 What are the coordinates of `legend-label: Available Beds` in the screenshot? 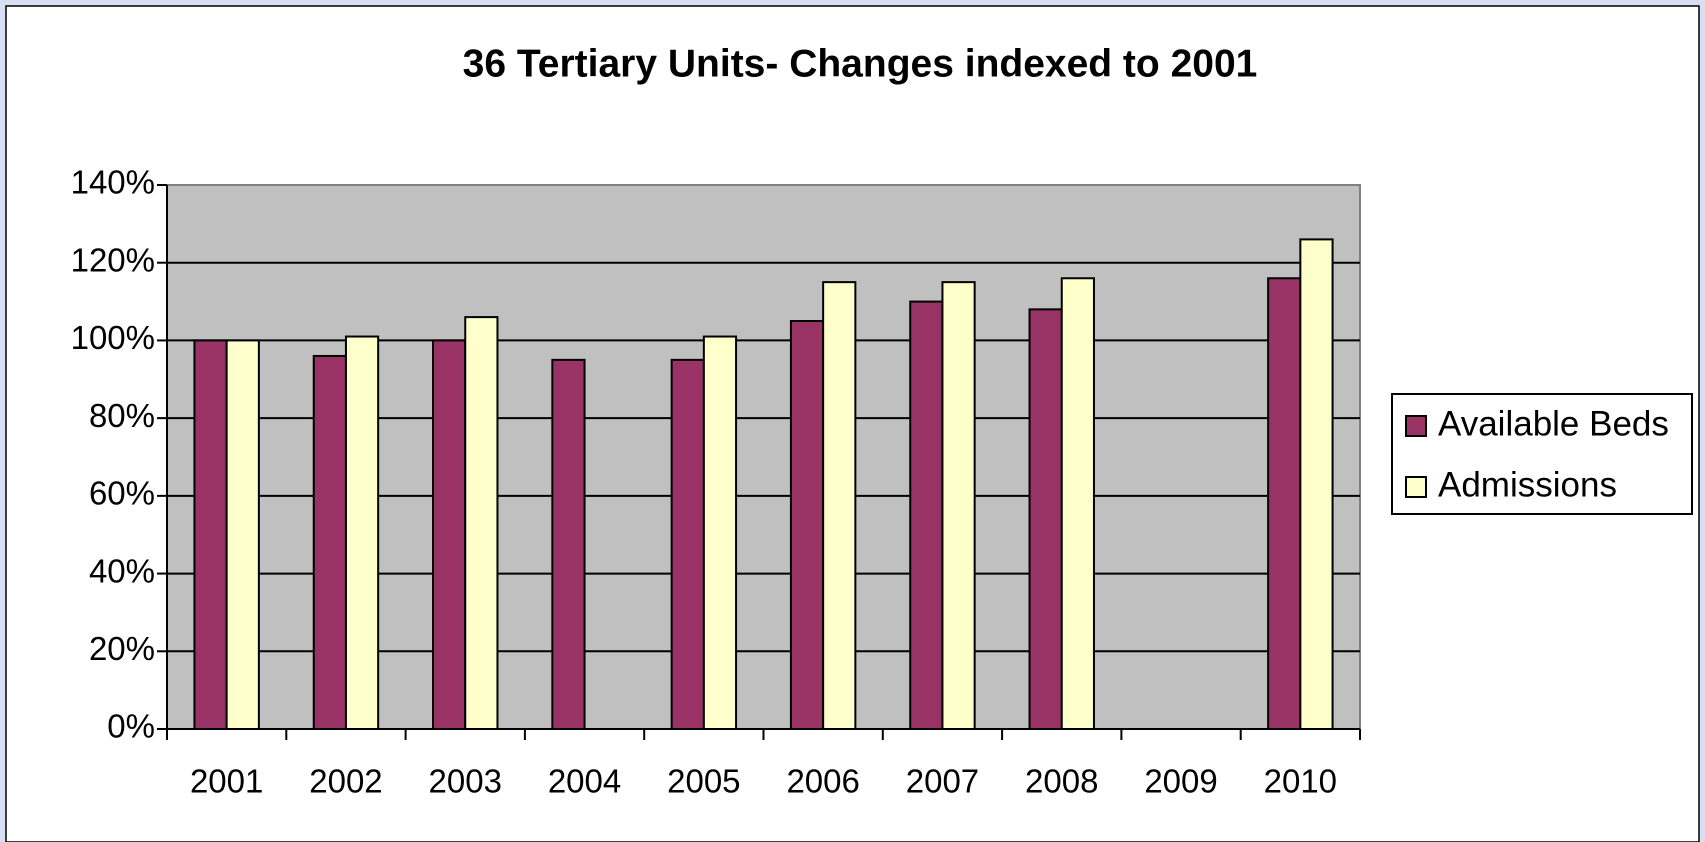 It's located at (1553, 423).